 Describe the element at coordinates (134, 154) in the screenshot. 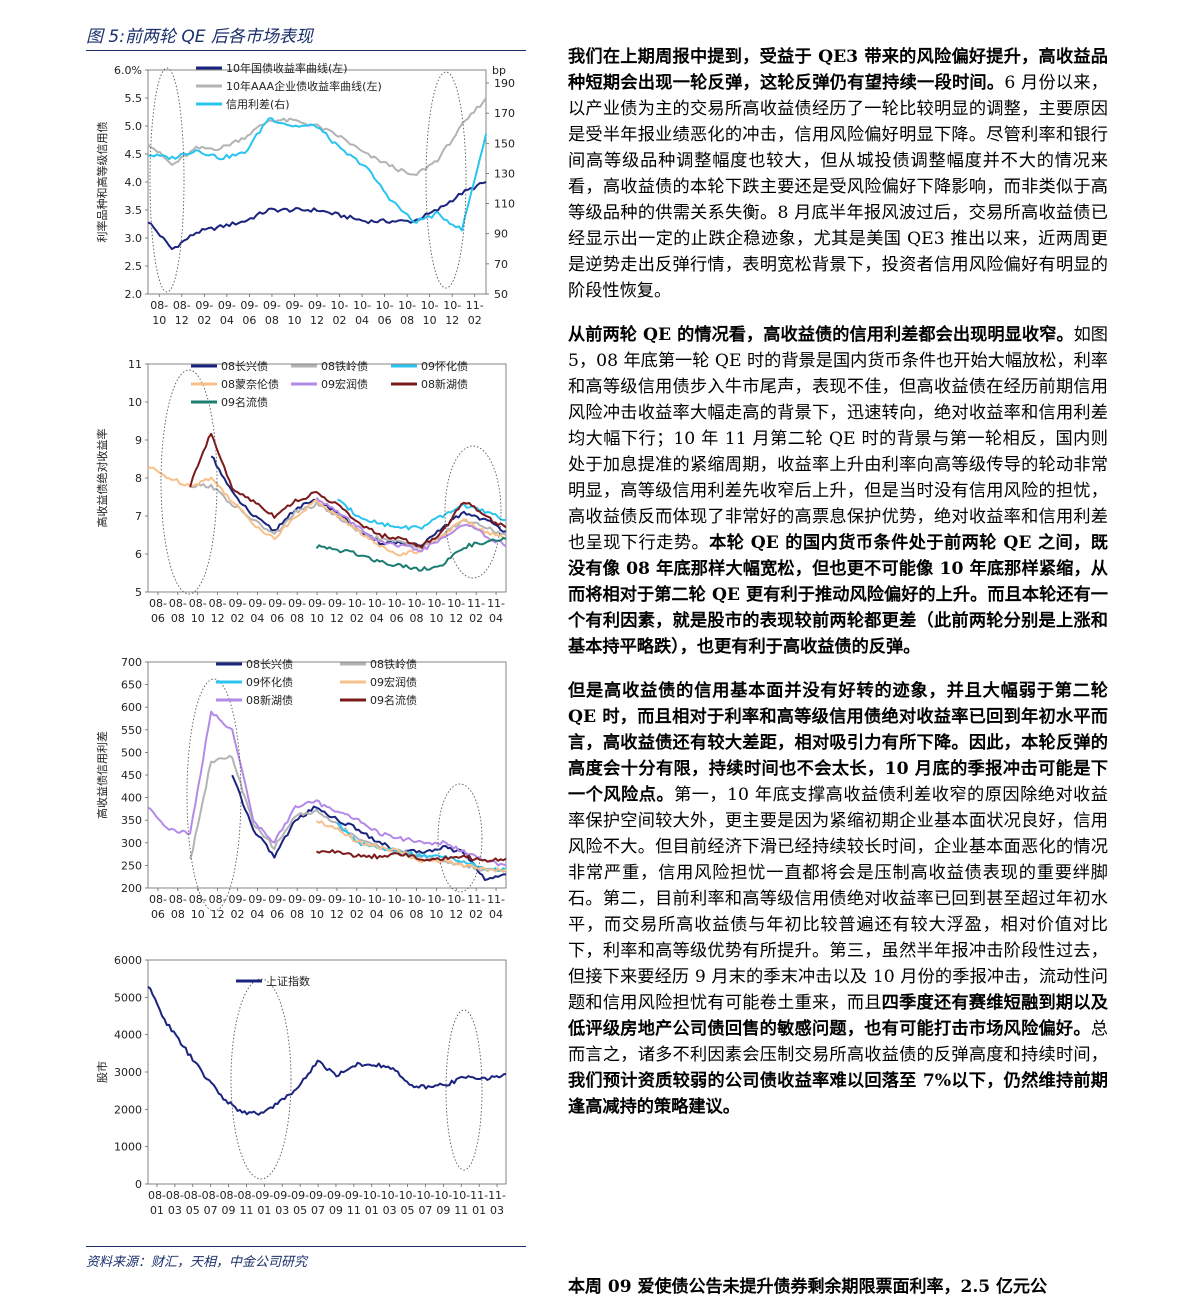

I see `y-tick-label: 4.5` at that location.